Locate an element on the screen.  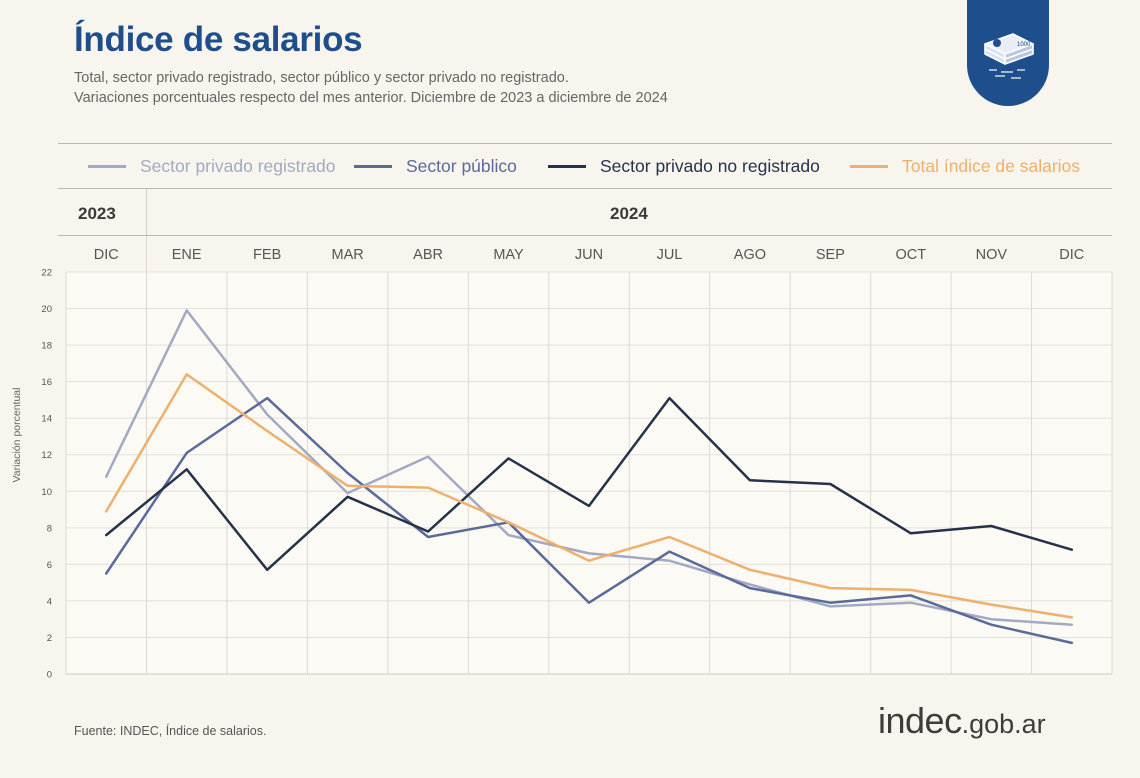
legend-item-privado-registrado: Sector privado registrado is located at coordinates (212, 166).